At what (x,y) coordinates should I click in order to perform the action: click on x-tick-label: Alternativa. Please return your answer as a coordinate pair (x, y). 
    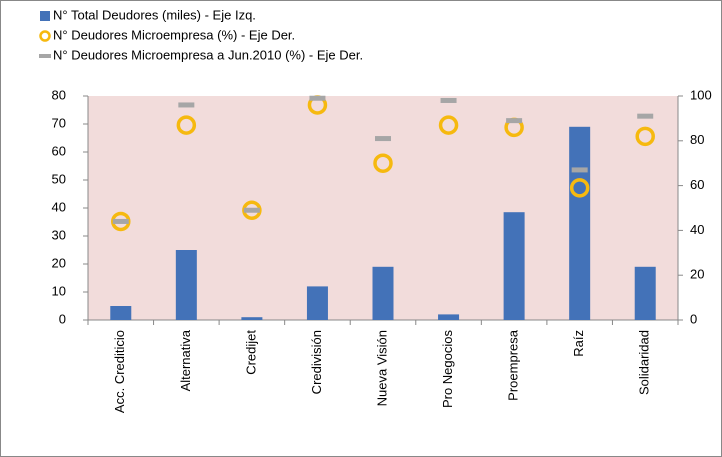
    Looking at the image, I should click on (185, 360).